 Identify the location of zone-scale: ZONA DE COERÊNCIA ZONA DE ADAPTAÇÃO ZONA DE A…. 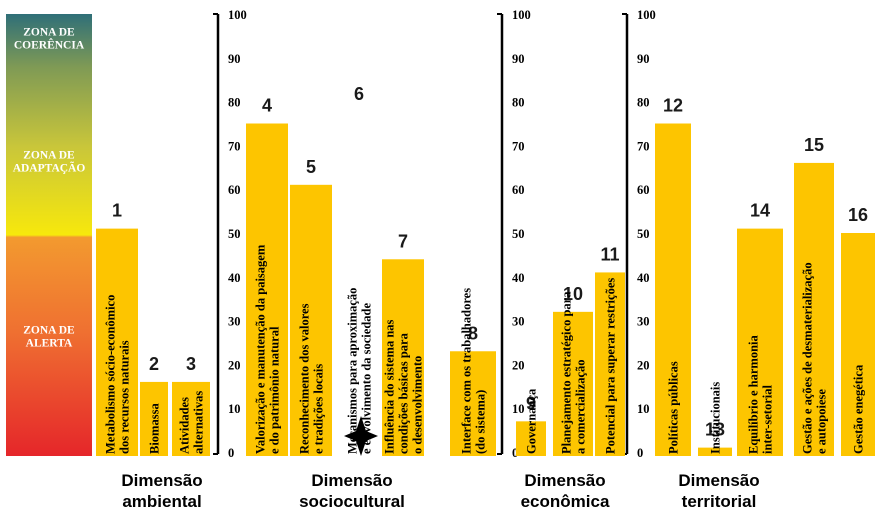
(49, 235).